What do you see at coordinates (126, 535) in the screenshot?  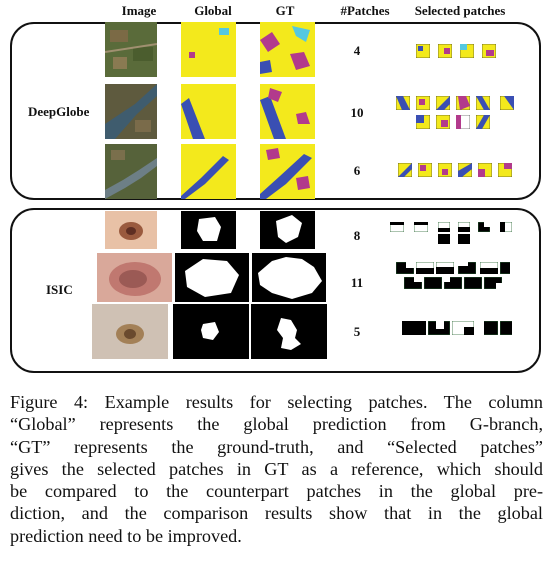 I see `caption-line: prediction need to be improved.` at bounding box center [126, 535].